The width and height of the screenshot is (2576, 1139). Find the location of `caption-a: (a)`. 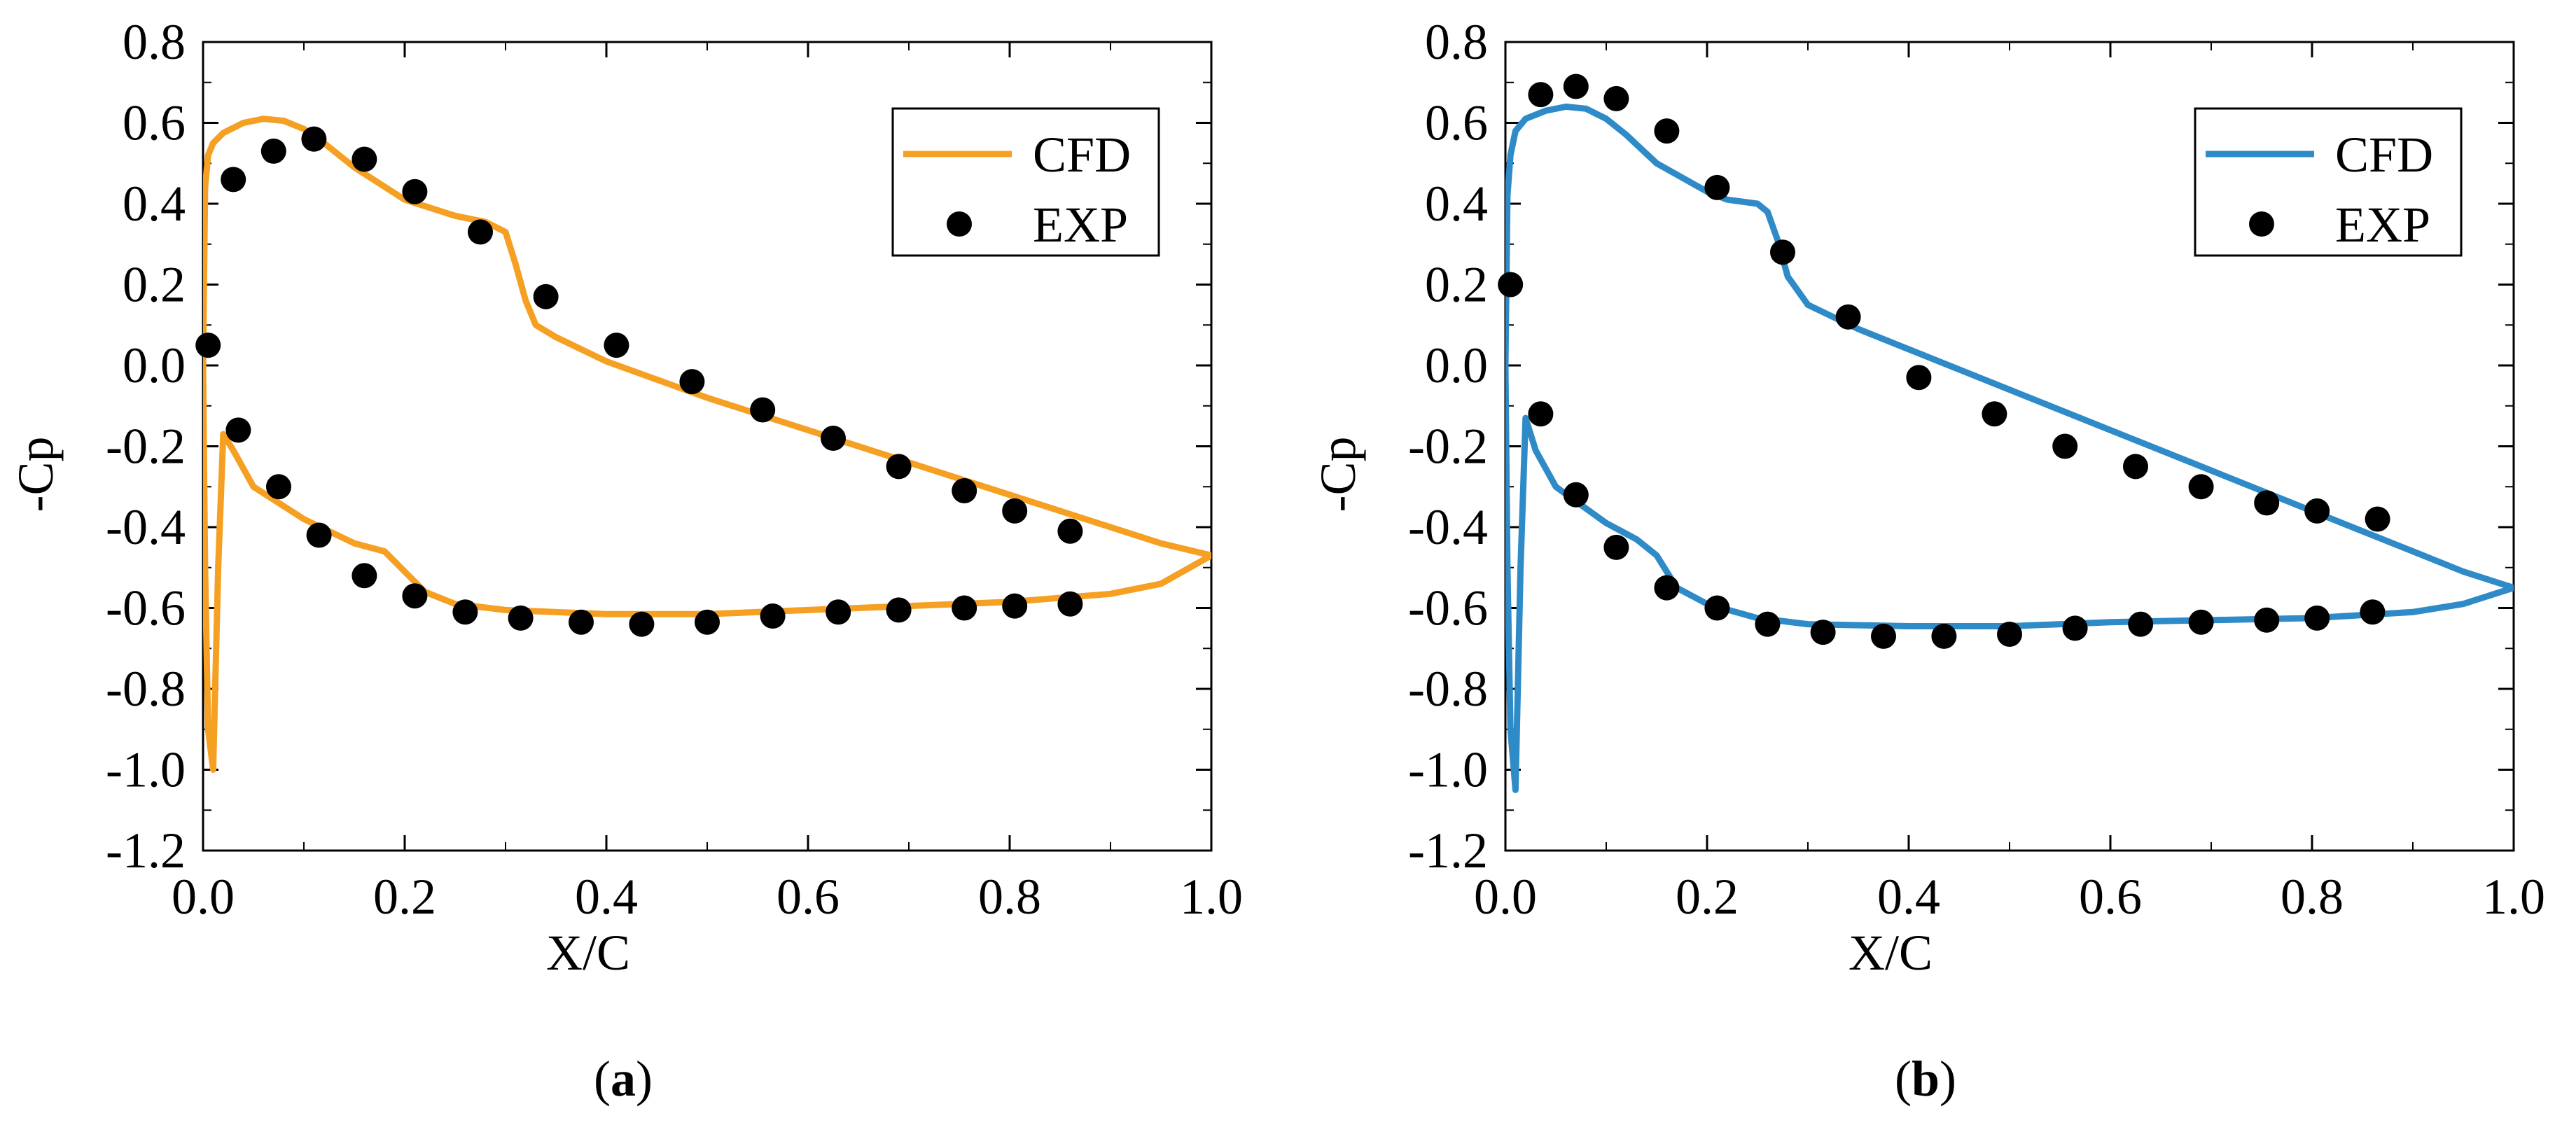

caption-a: (a) is located at coordinates (623, 1079).